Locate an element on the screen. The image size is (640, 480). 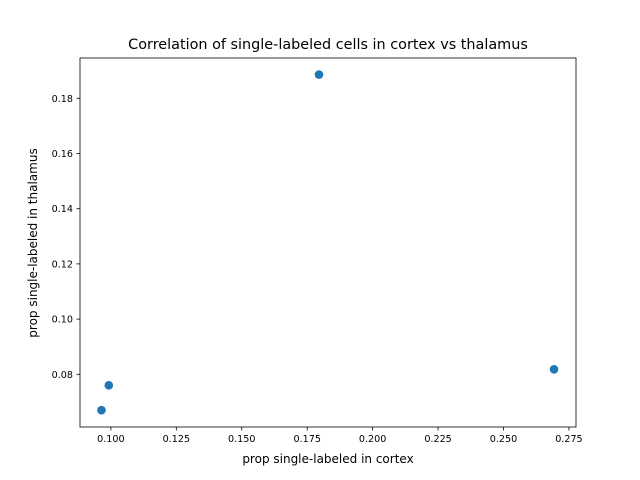
x-axis-label: prop single-labeled in cortex is located at coordinates (327, 459).